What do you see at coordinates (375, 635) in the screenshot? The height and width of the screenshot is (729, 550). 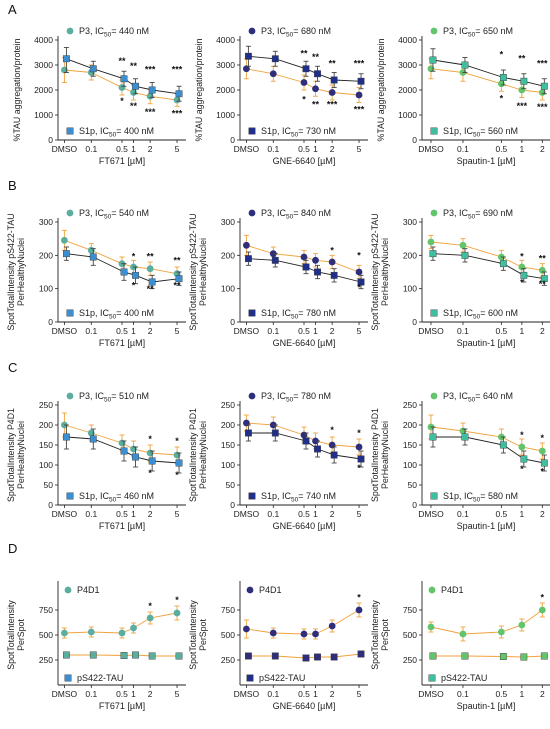 I see `y-axis-label: SpotTotalIntensity` at bounding box center [375, 635].